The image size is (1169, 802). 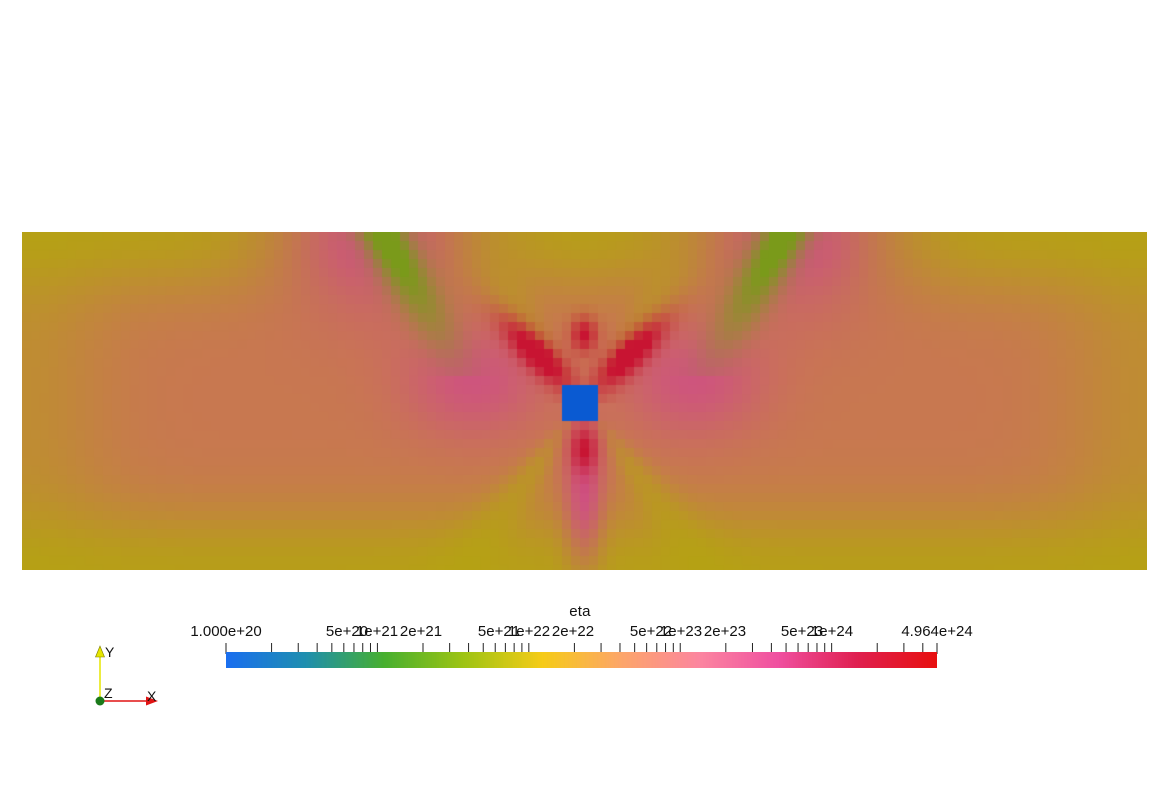 I want to click on colorbar-tick-label-1e22: 1e+22, so click(x=529, y=631).